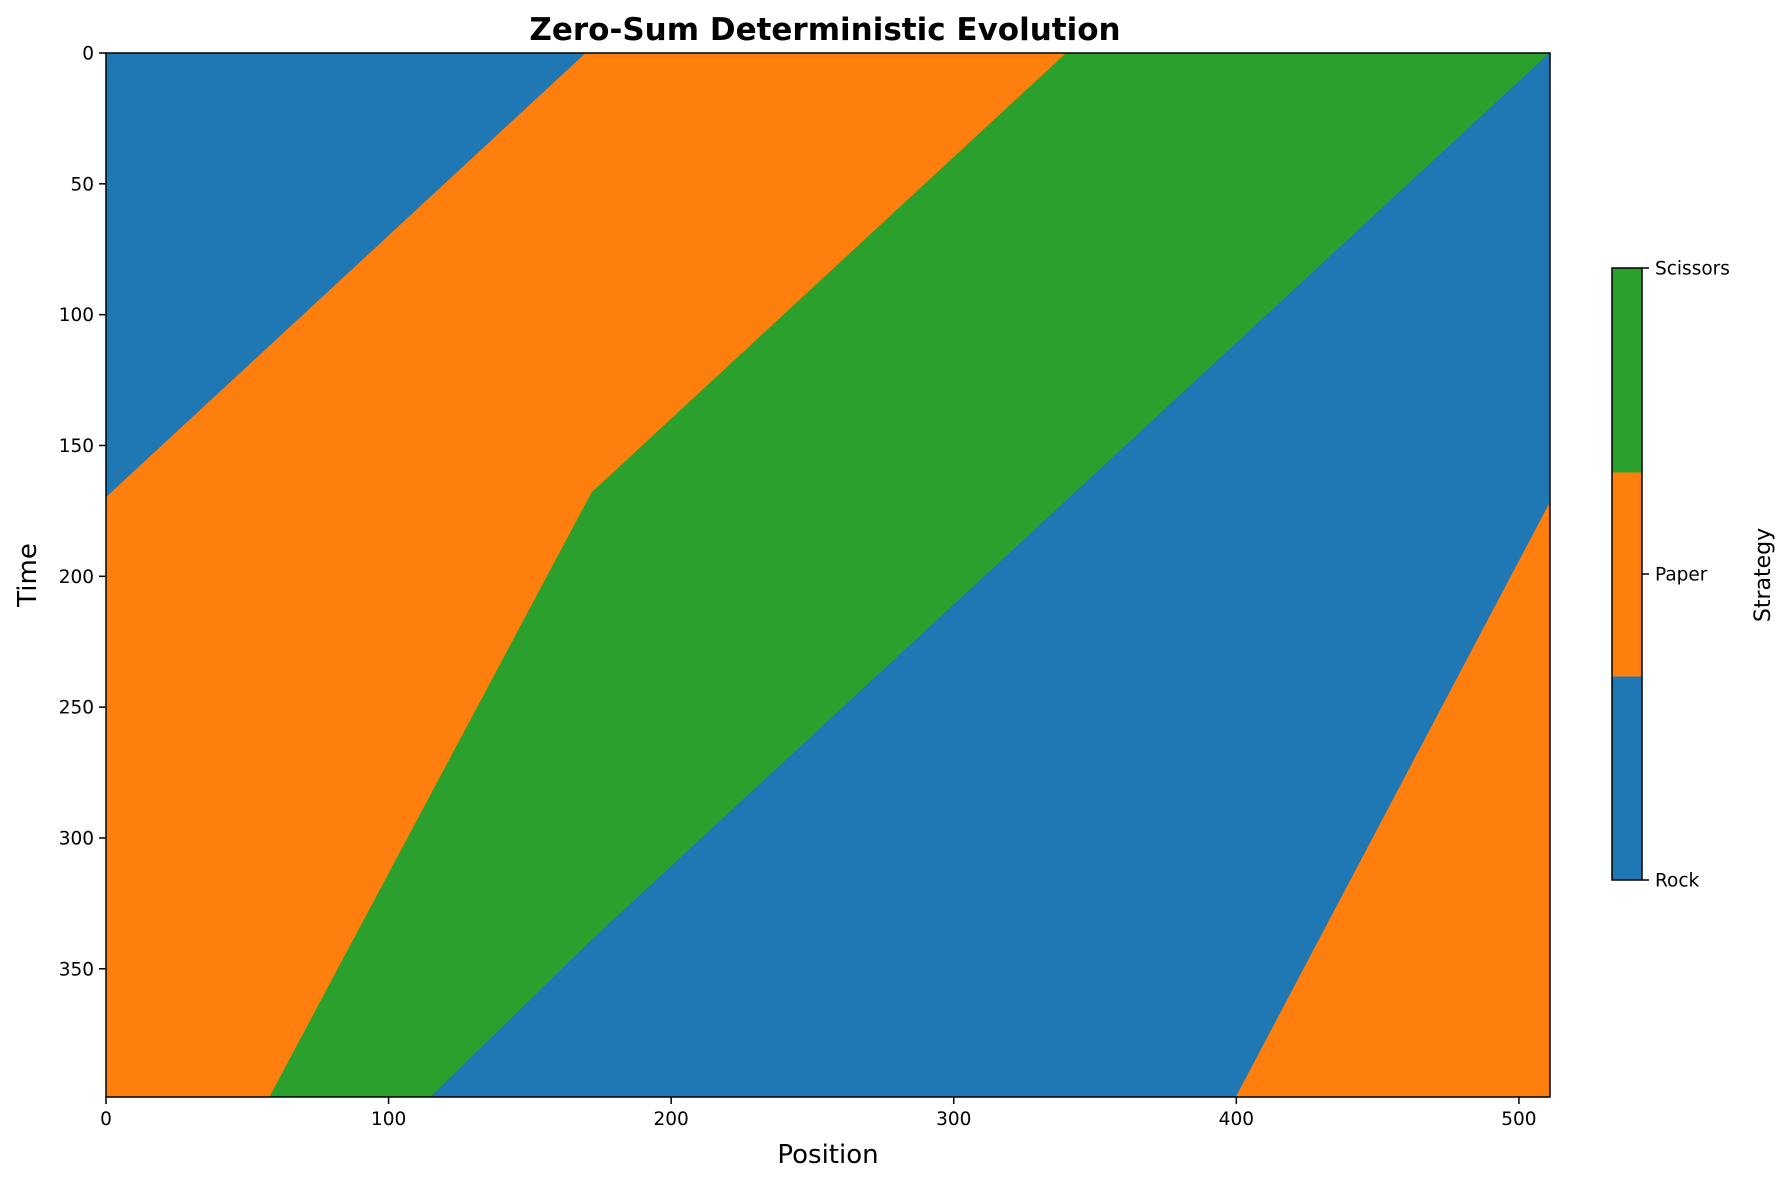  Describe the element at coordinates (1236, 1119) in the screenshot. I see `x-tick-label: 400` at that location.